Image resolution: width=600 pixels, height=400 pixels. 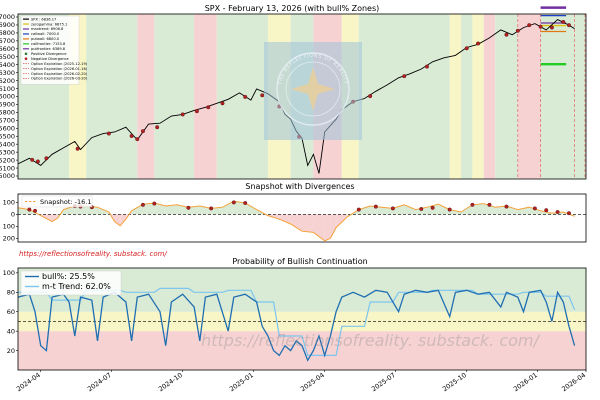 I want to click on chart2-frame, so click(x=302, y=218).